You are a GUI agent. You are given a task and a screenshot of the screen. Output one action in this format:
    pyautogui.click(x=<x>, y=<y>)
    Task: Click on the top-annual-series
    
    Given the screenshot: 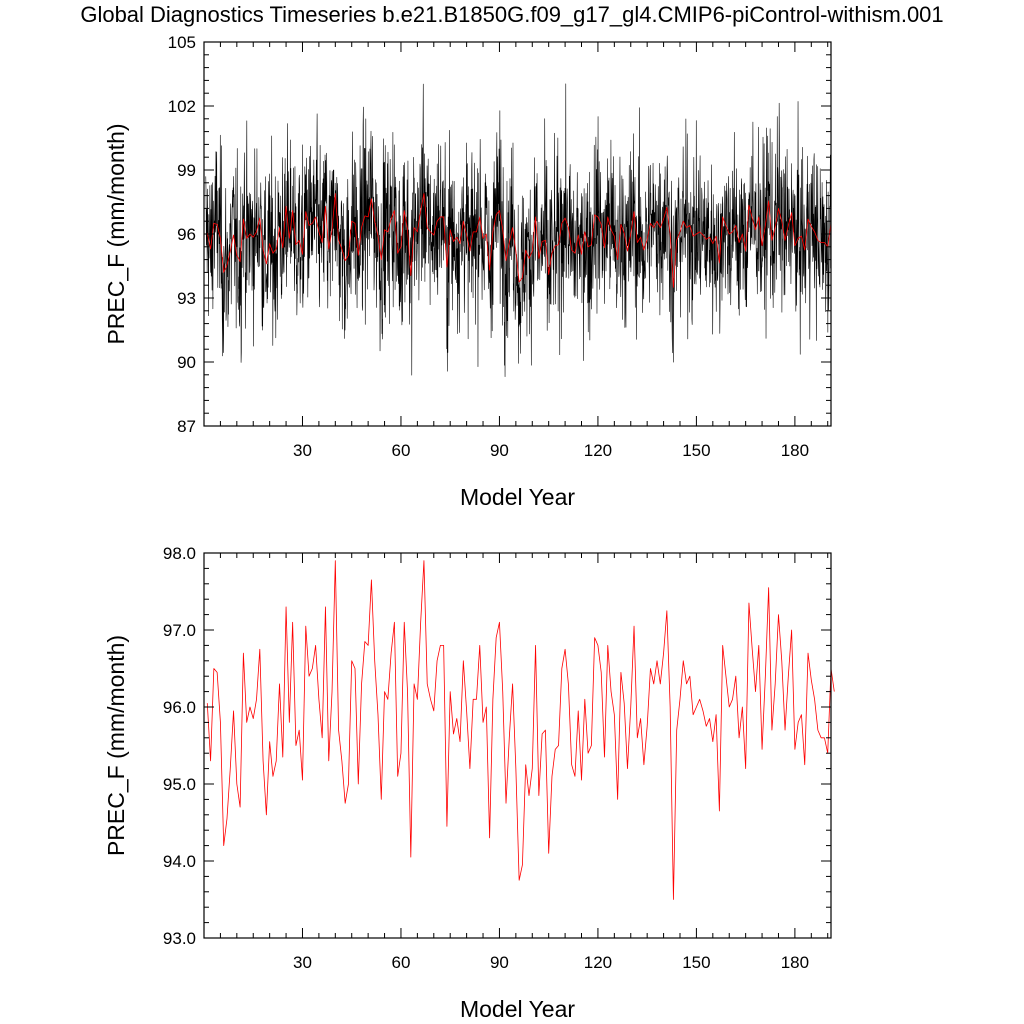 What is the action you would take?
    pyautogui.click(x=518, y=240)
    